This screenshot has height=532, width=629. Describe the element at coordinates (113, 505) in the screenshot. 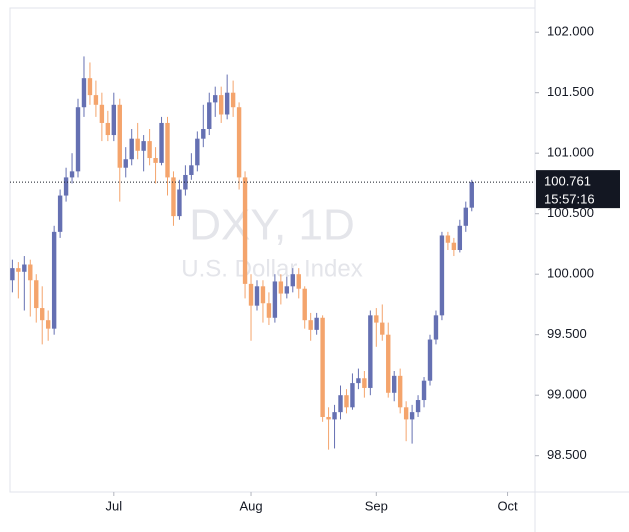

I see `x-tick-label: Jul` at that location.